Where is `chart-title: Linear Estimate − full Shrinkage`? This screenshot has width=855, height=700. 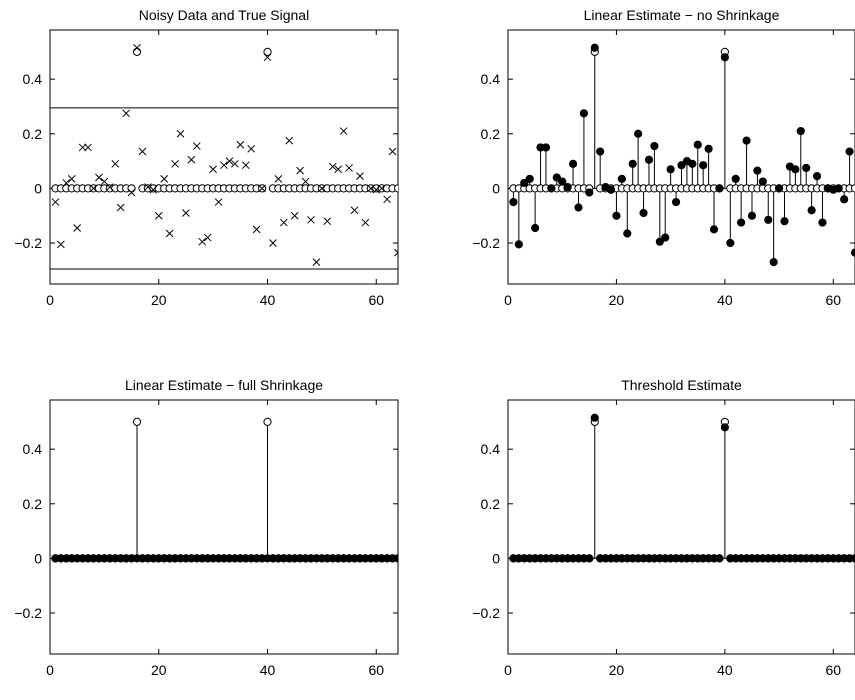
chart-title: Linear Estimate − full Shrinkage is located at coordinates (224, 385).